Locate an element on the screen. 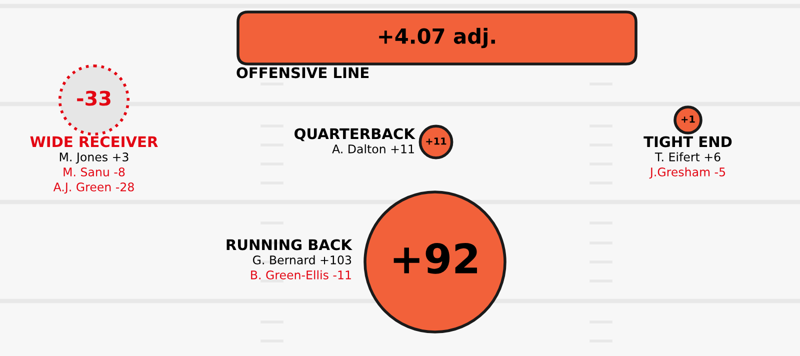 Image resolution: width=800 pixels, height=356 pixels. category-label: OFFENSIVE LINE is located at coordinates (302, 72).